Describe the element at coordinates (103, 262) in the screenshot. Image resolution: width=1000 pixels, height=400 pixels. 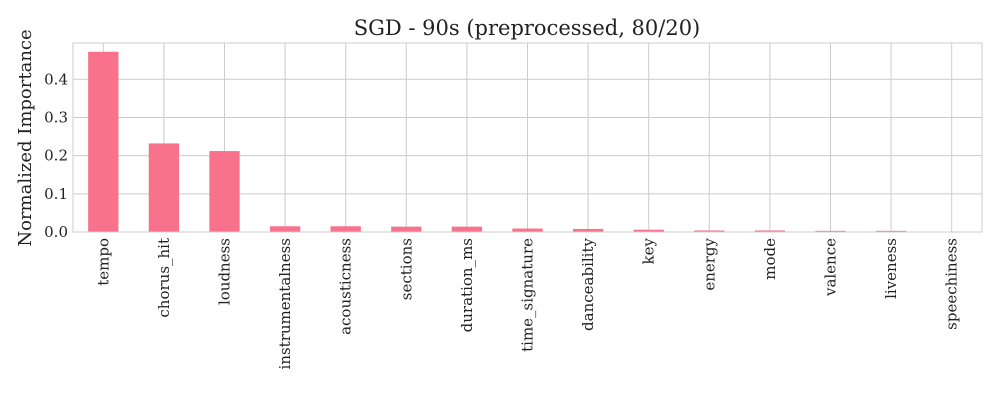
I see `x-tick-label: tempo` at that location.